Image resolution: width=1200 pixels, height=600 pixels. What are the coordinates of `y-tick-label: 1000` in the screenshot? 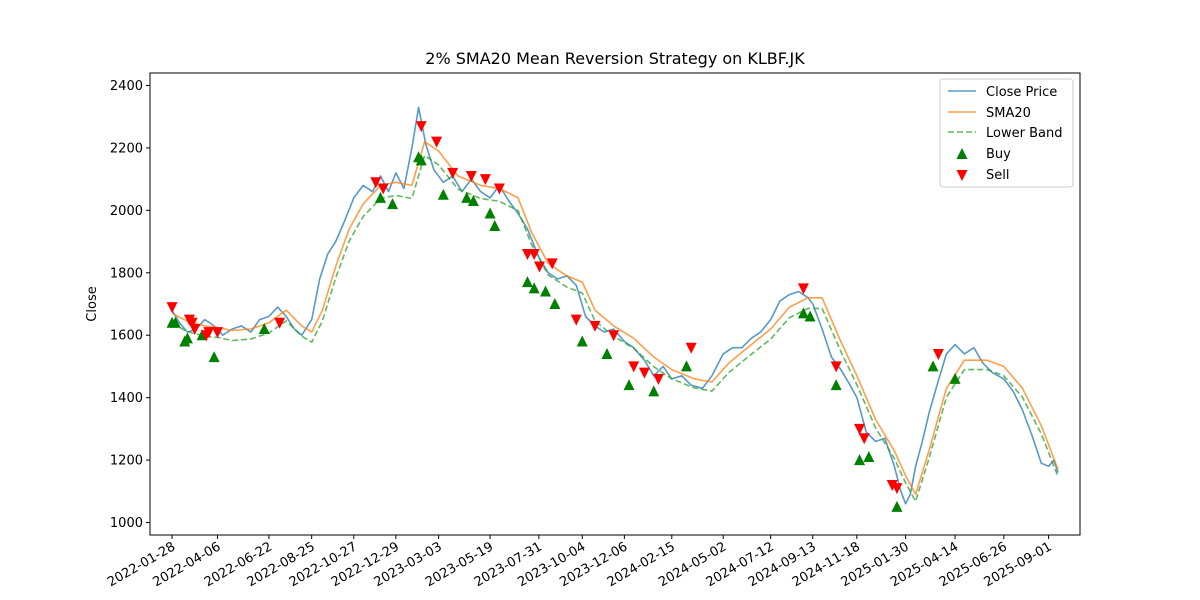 It's located at (126, 523).